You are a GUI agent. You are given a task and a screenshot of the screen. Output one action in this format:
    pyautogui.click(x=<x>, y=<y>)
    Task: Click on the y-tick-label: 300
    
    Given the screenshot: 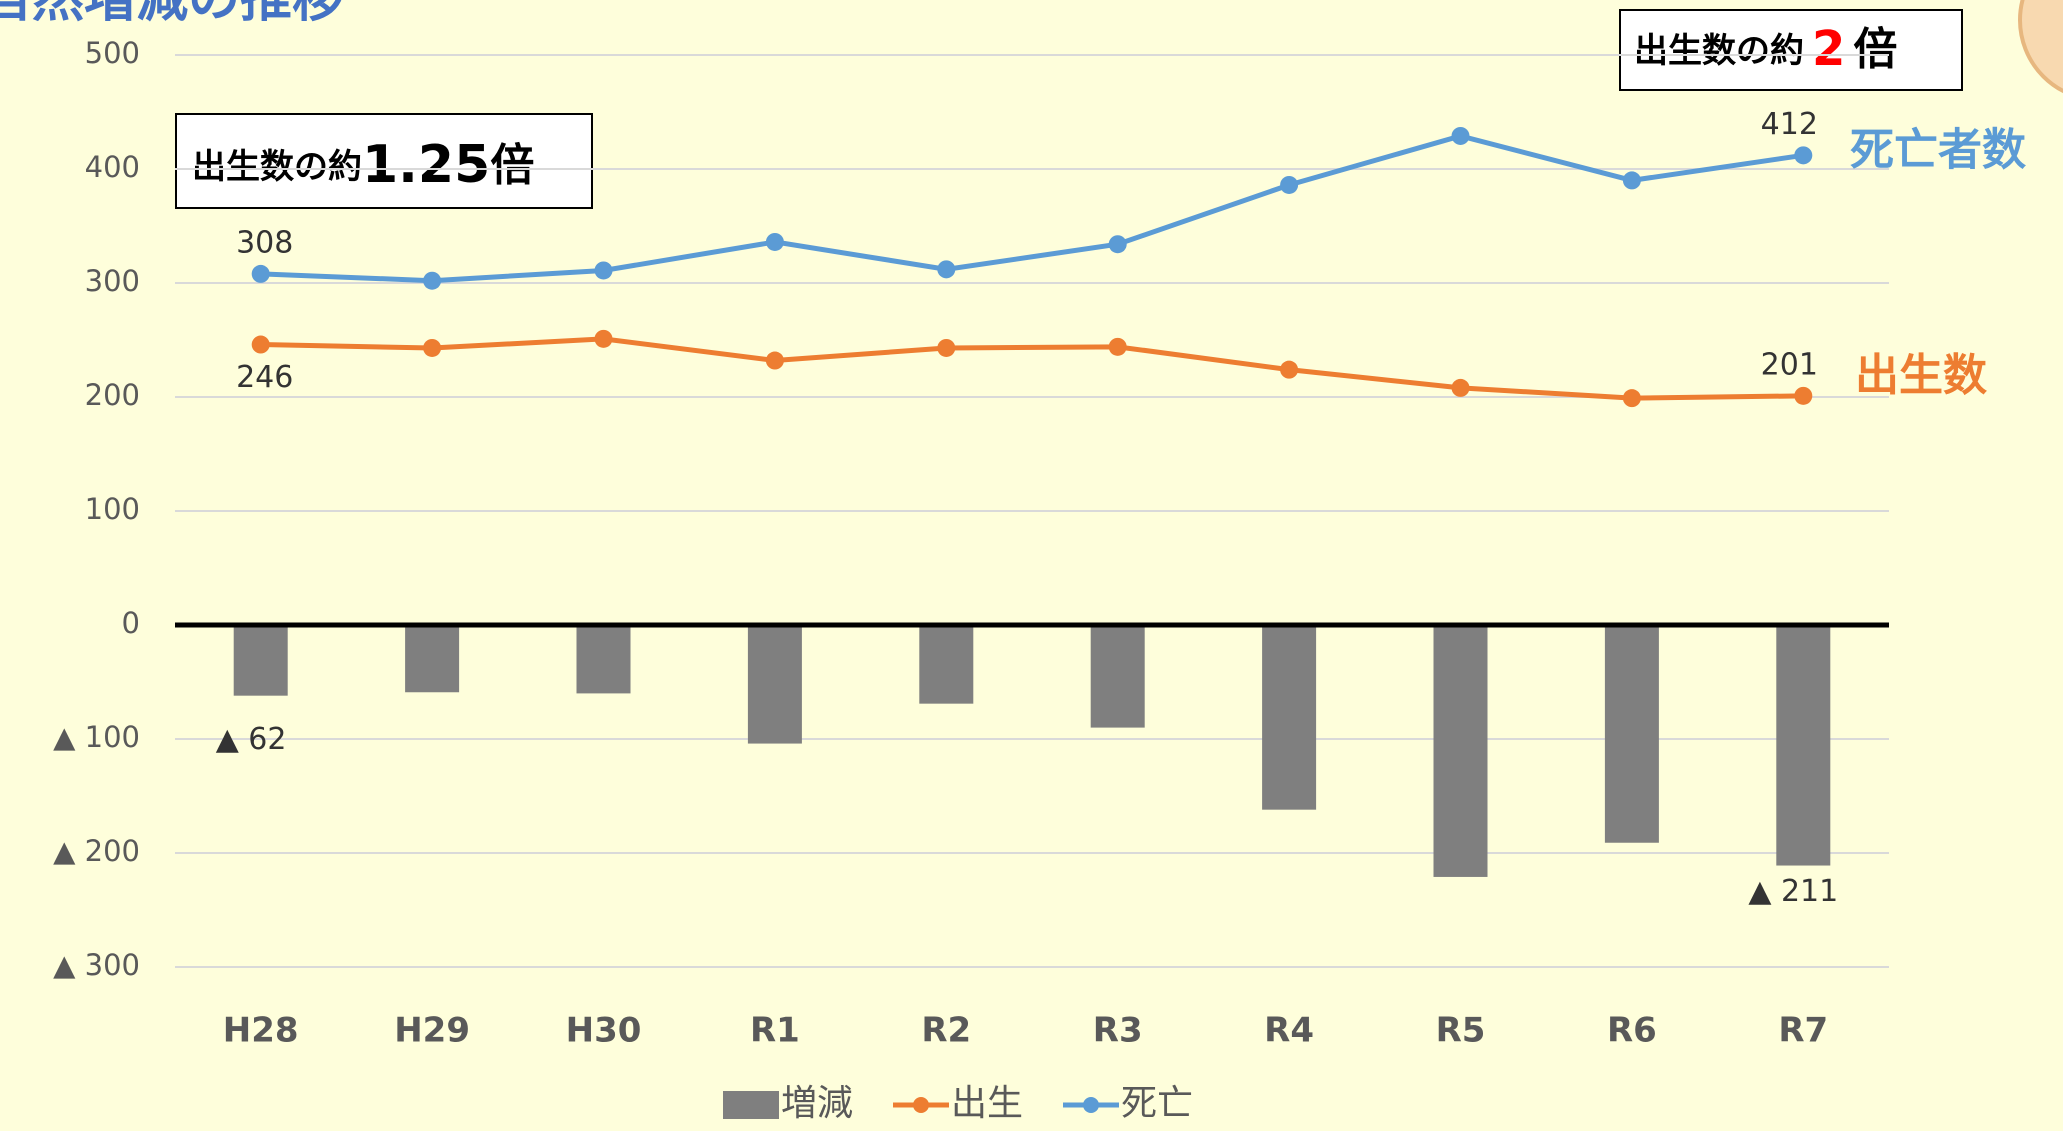 What is the action you would take?
    pyautogui.click(x=112, y=281)
    